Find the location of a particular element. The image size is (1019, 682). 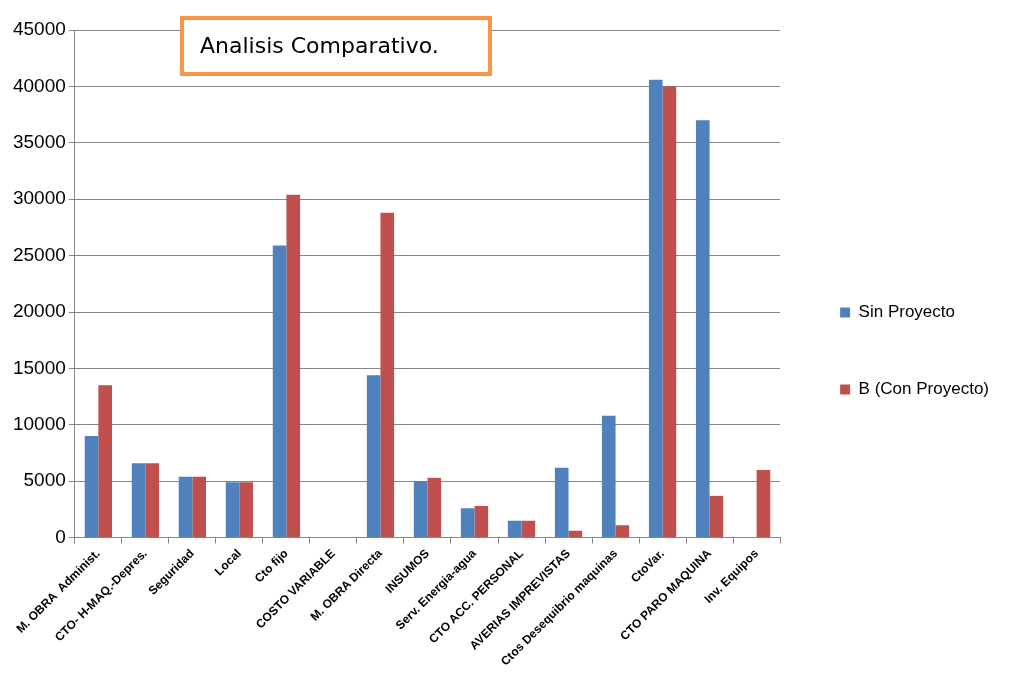

x-tick-label: Cto fijo is located at coordinates (271, 566).